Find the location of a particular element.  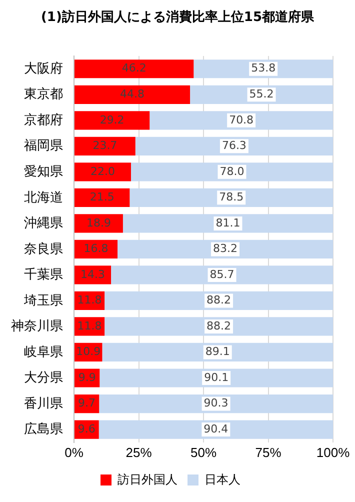

y-tick-label: 大分県 is located at coordinates (43, 377).